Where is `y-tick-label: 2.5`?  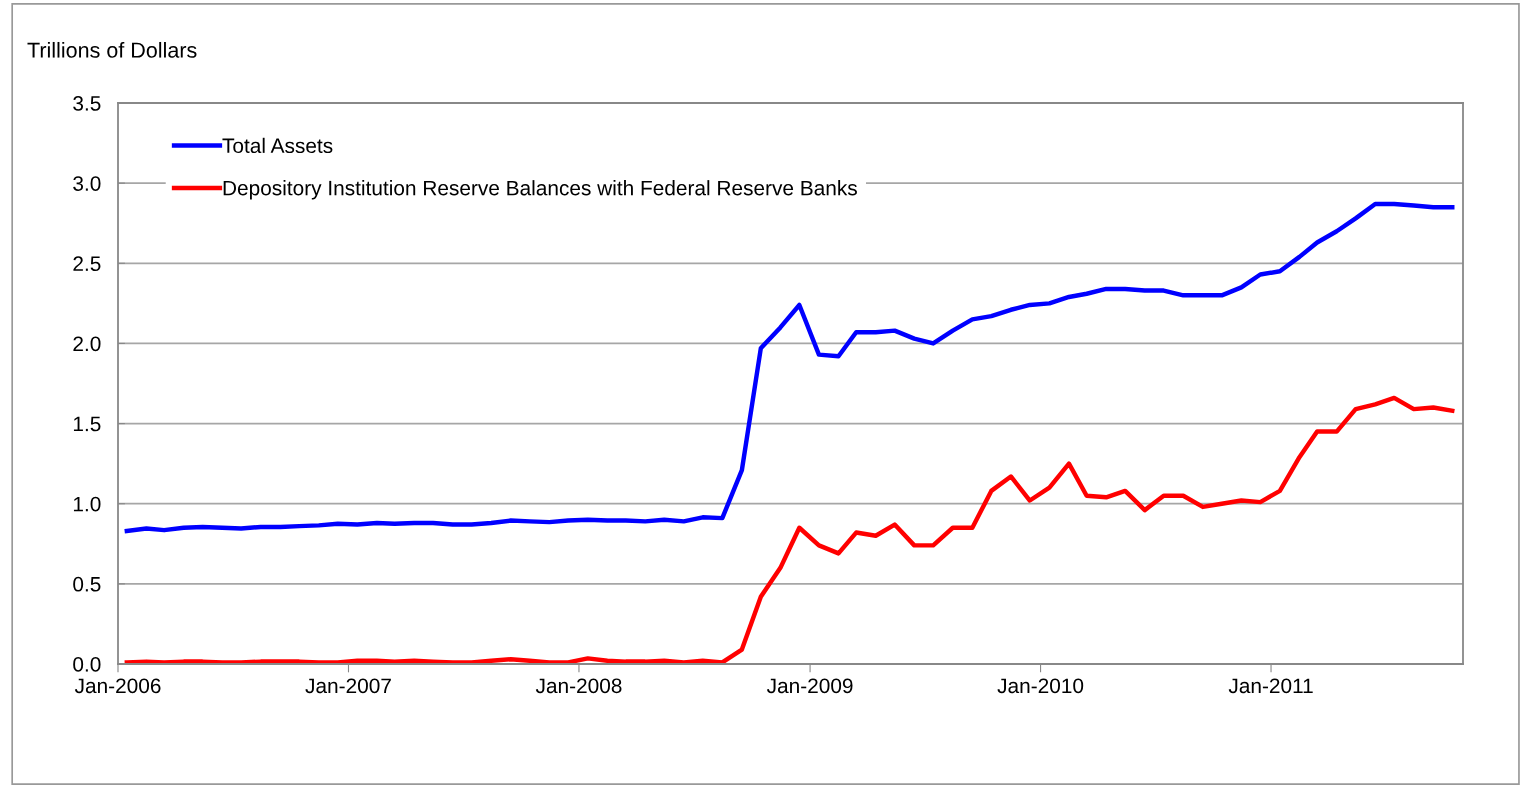
y-tick-label: 2.5 is located at coordinates (87, 264).